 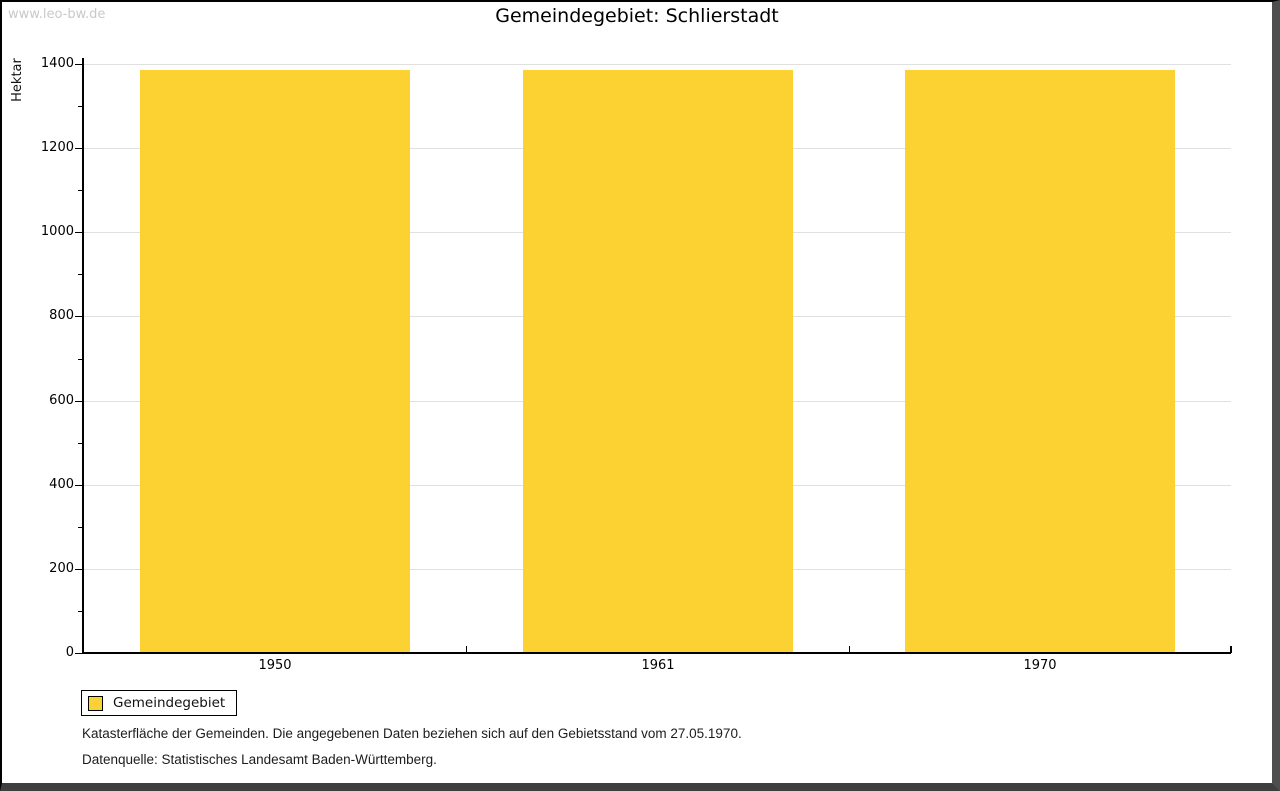 What do you see at coordinates (61, 568) in the screenshot?
I see `y-tick-label: 200` at bounding box center [61, 568].